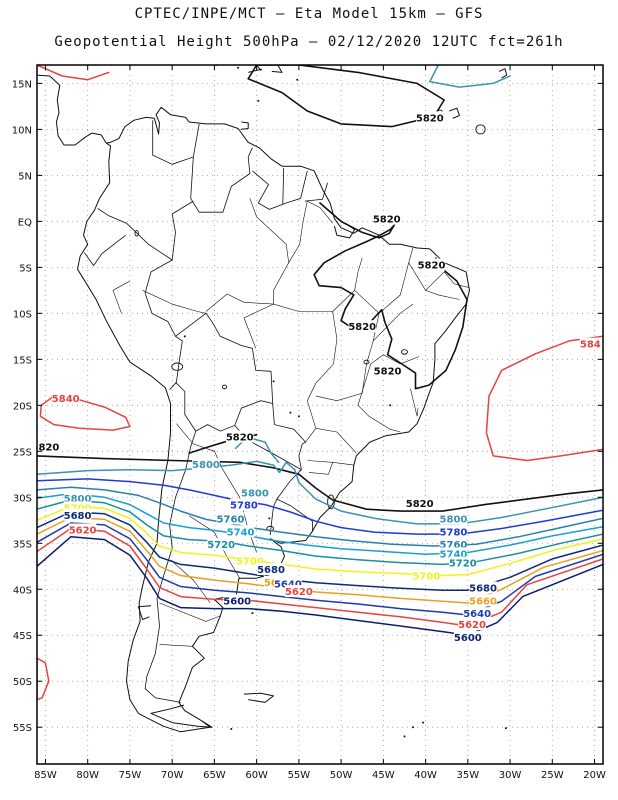 The image size is (618, 800). What do you see at coordinates (22, 728) in the screenshot?
I see `lat-tick-label: 55S` at bounding box center [22, 728].